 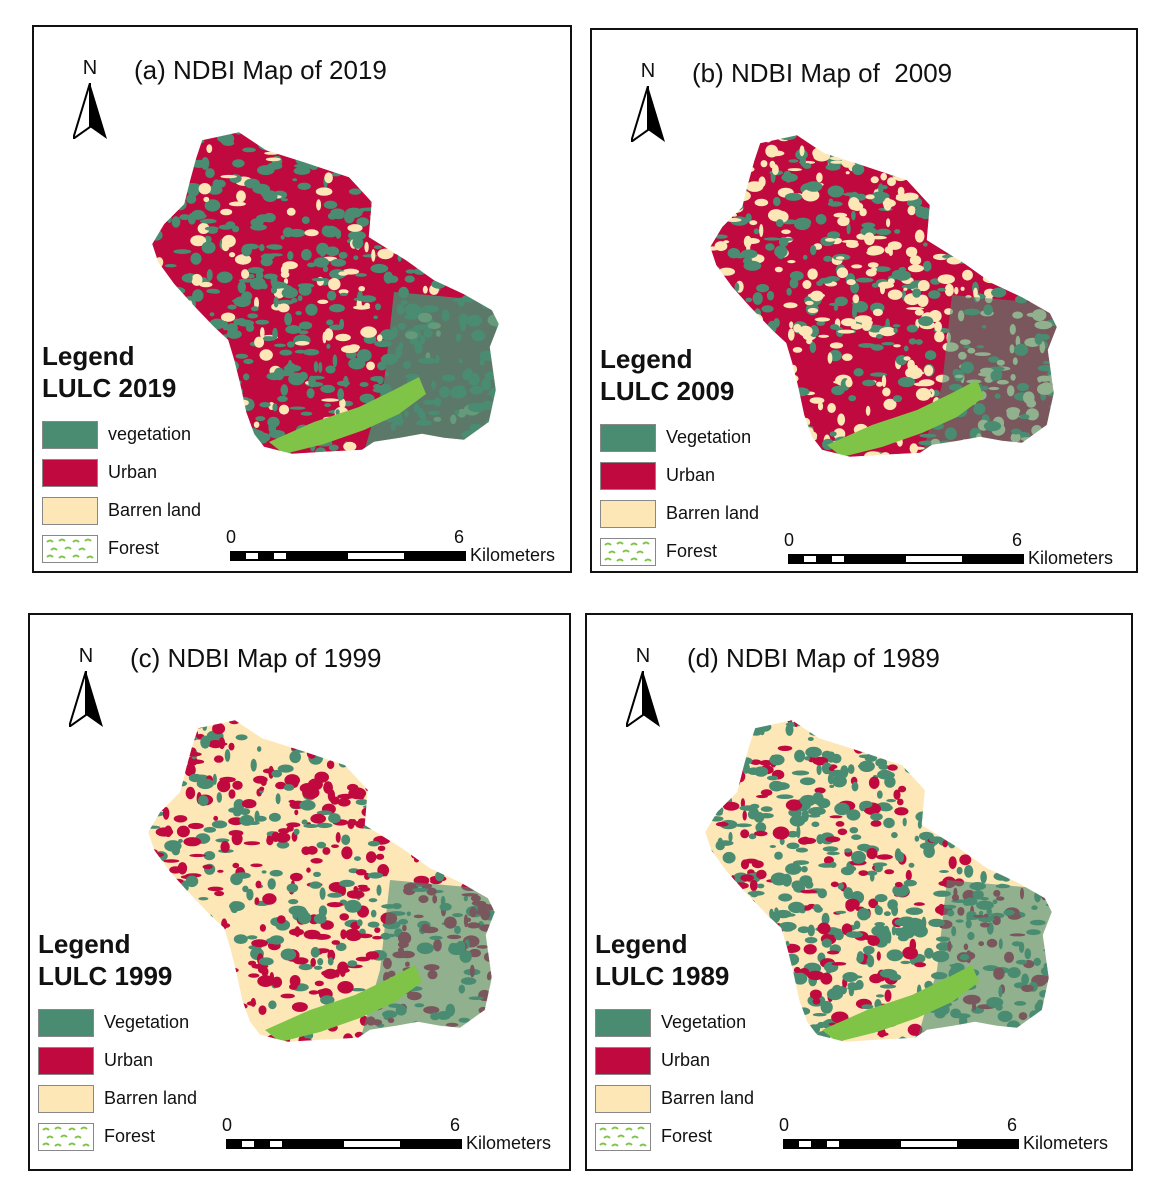 I want to click on north-arrow: N, so click(x=90, y=99).